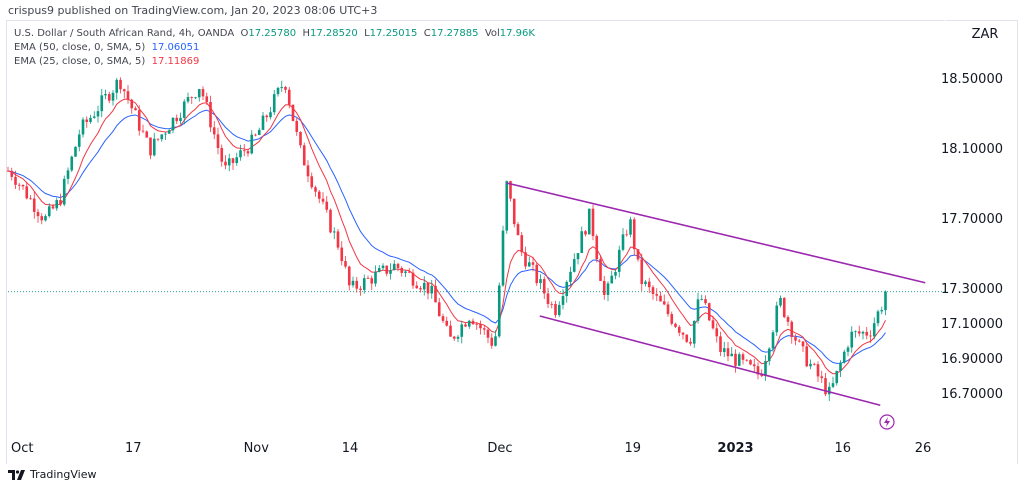 This screenshot has width=1024, height=489. What do you see at coordinates (972, 359) in the screenshot?
I see `y-tick-label: 16.90000` at bounding box center [972, 359].